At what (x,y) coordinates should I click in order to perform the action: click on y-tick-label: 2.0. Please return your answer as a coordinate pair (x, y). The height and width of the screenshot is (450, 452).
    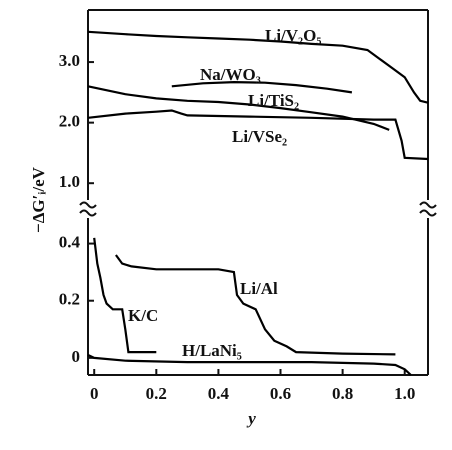
    Looking at the image, I should click on (69, 121).